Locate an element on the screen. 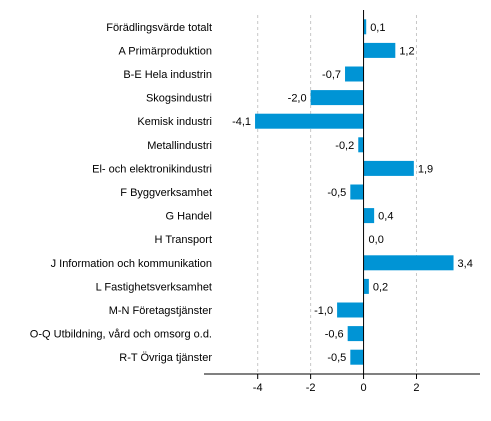 This screenshot has height=421, width=491. category-label: G Handel is located at coordinates (189, 217).